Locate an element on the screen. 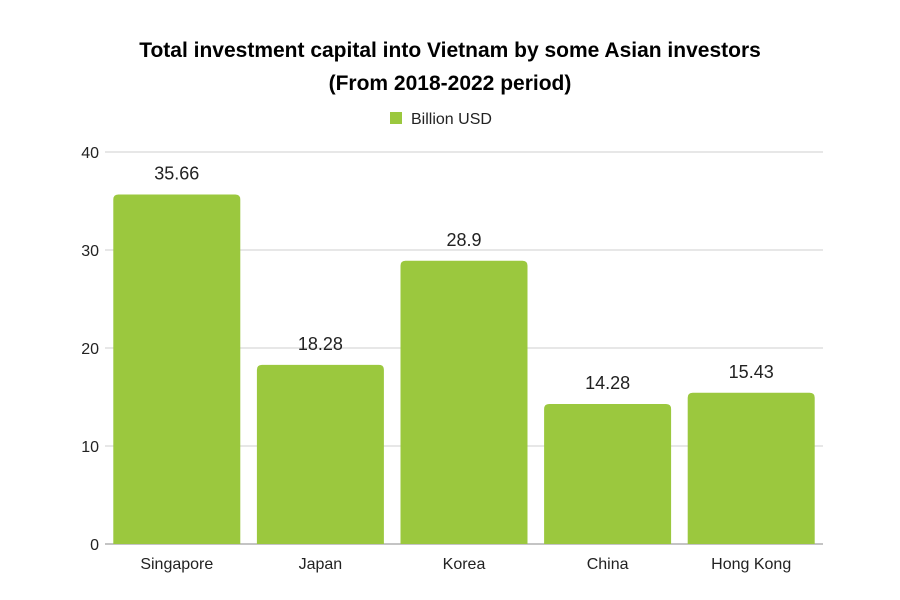 The height and width of the screenshot is (600, 900). legend-swatch is located at coordinates (396, 118).